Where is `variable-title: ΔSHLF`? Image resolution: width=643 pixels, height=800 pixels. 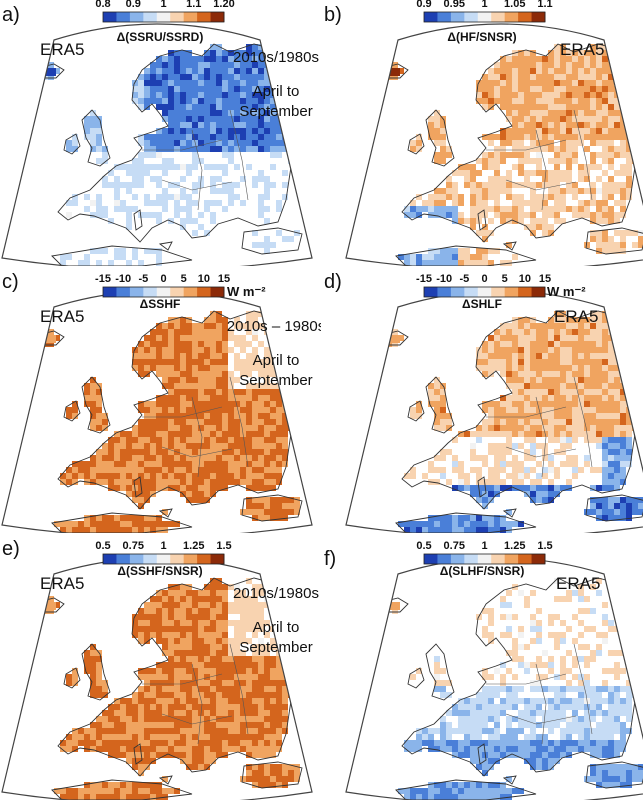
variable-title: ΔSHLF is located at coordinates (482, 304).